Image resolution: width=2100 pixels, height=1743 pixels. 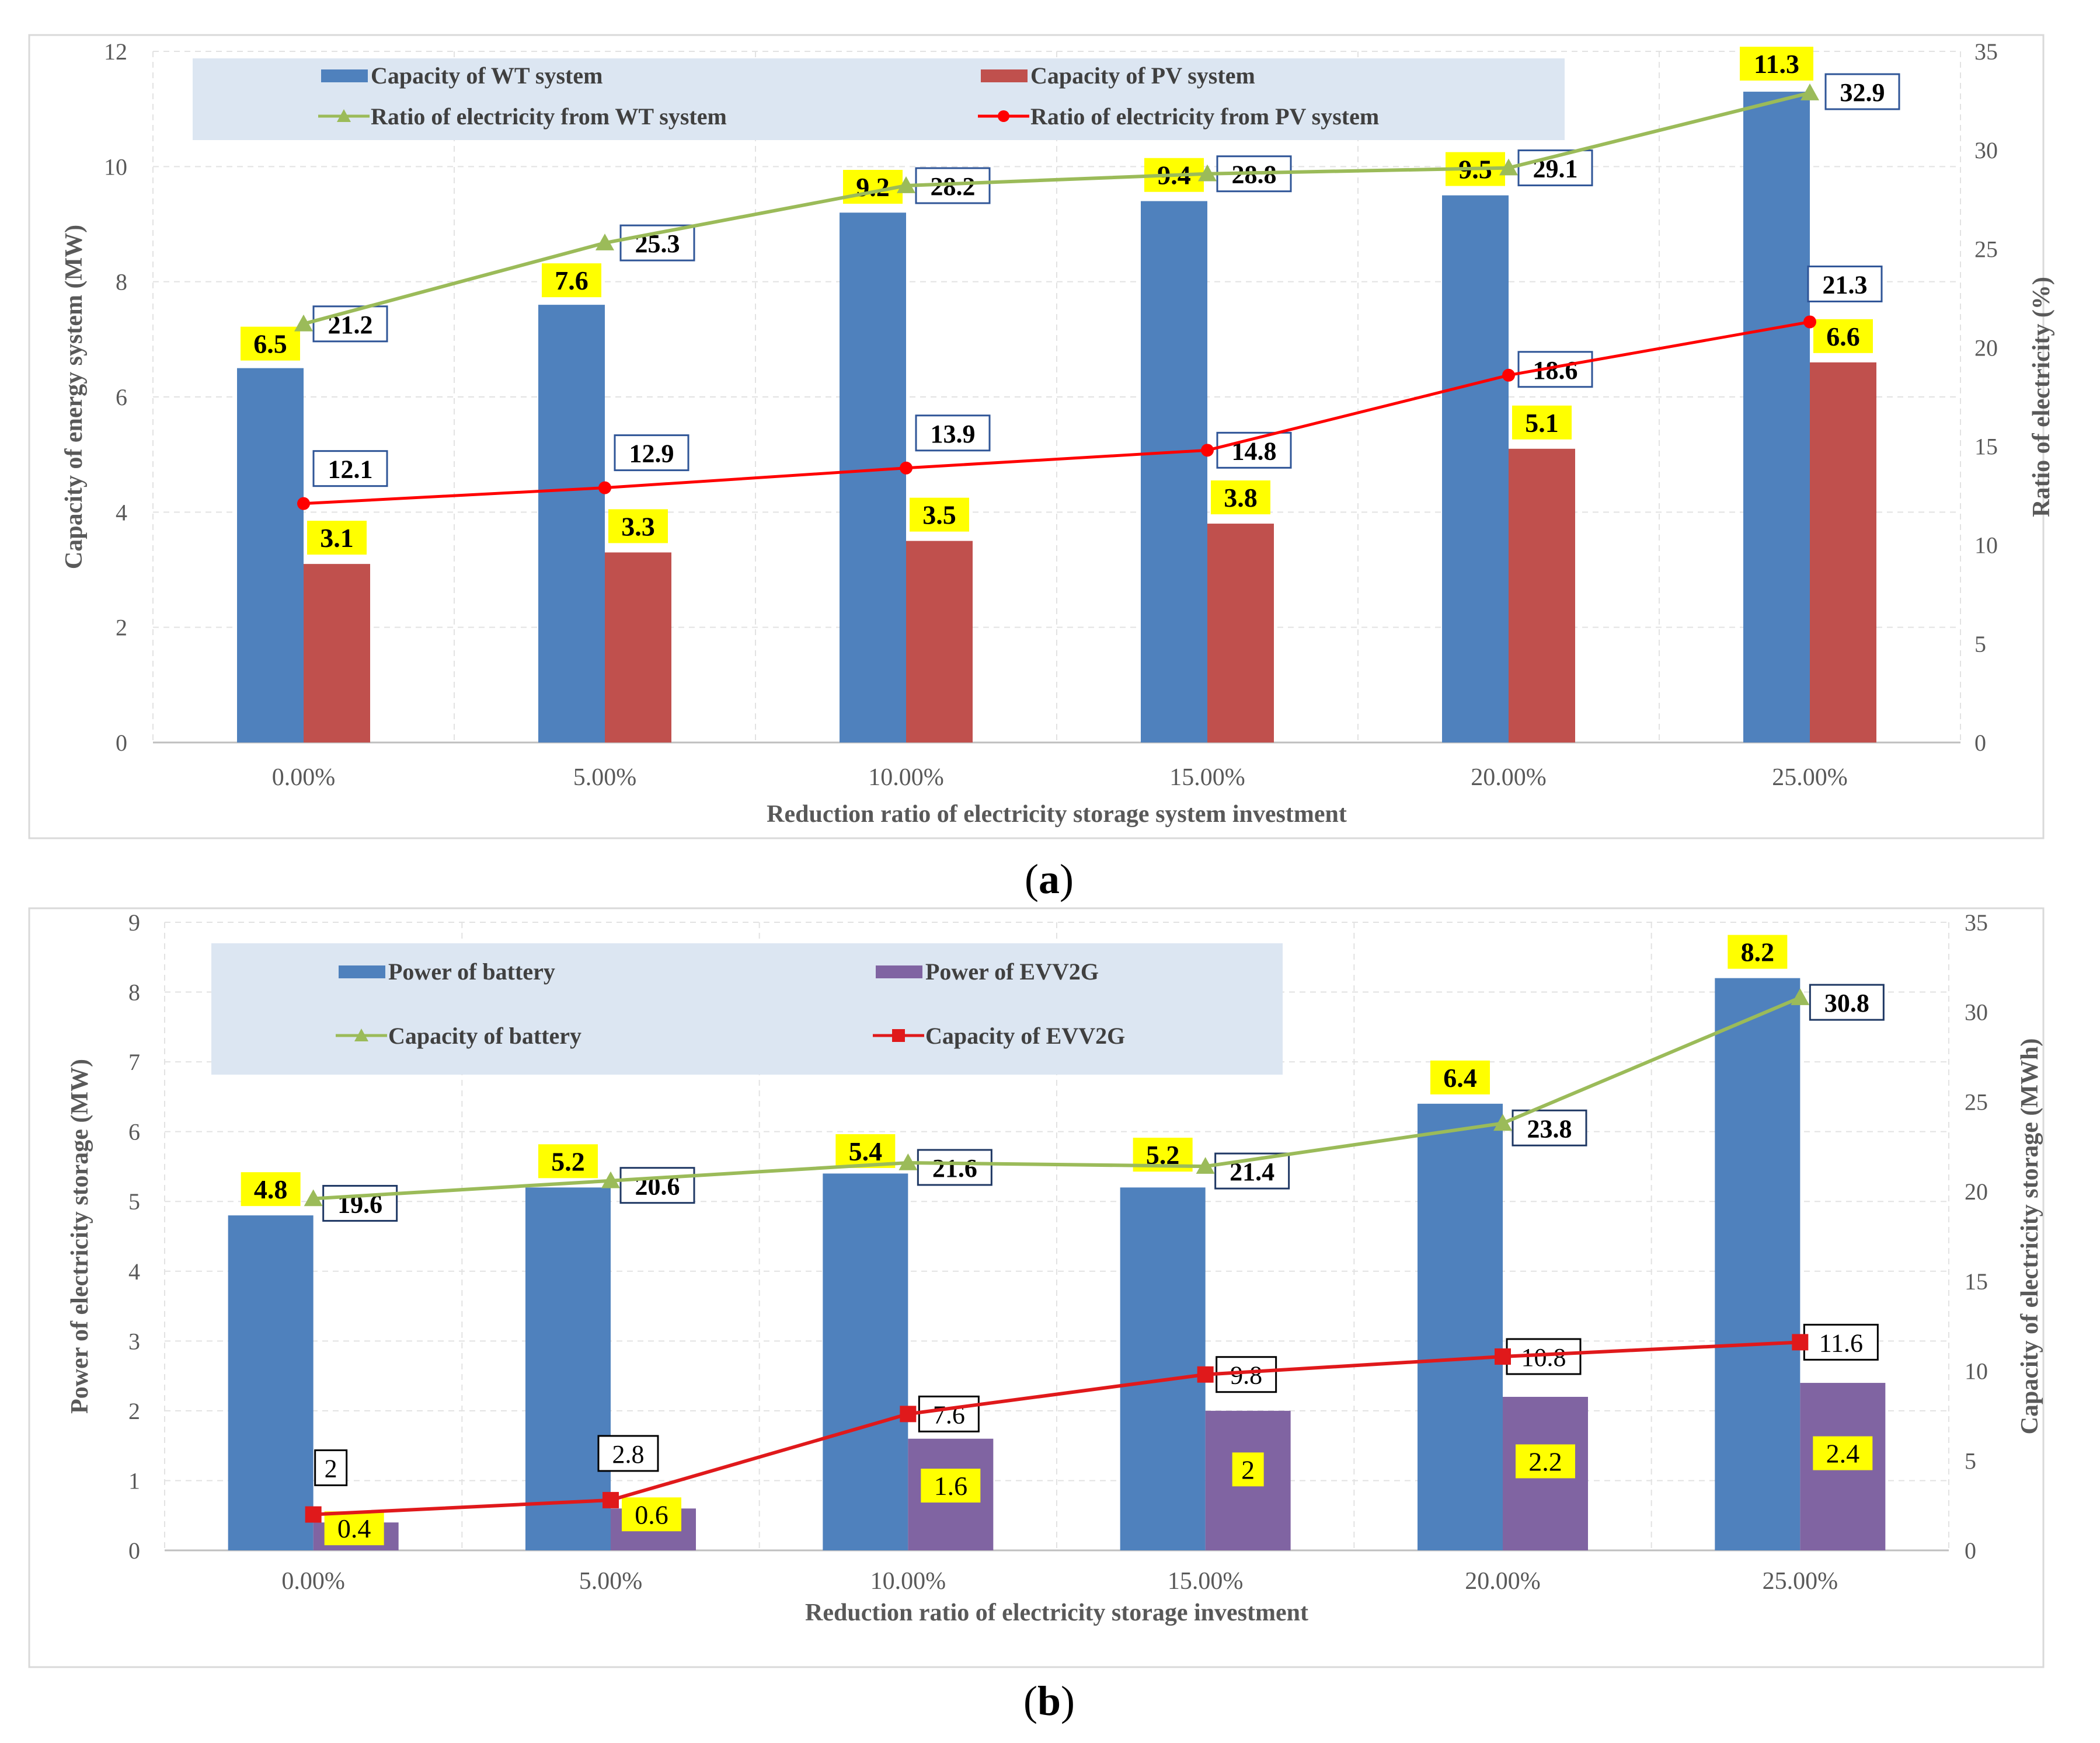 What do you see at coordinates (628, 1454) in the screenshot?
I see `data-label: 2.8` at bounding box center [628, 1454].